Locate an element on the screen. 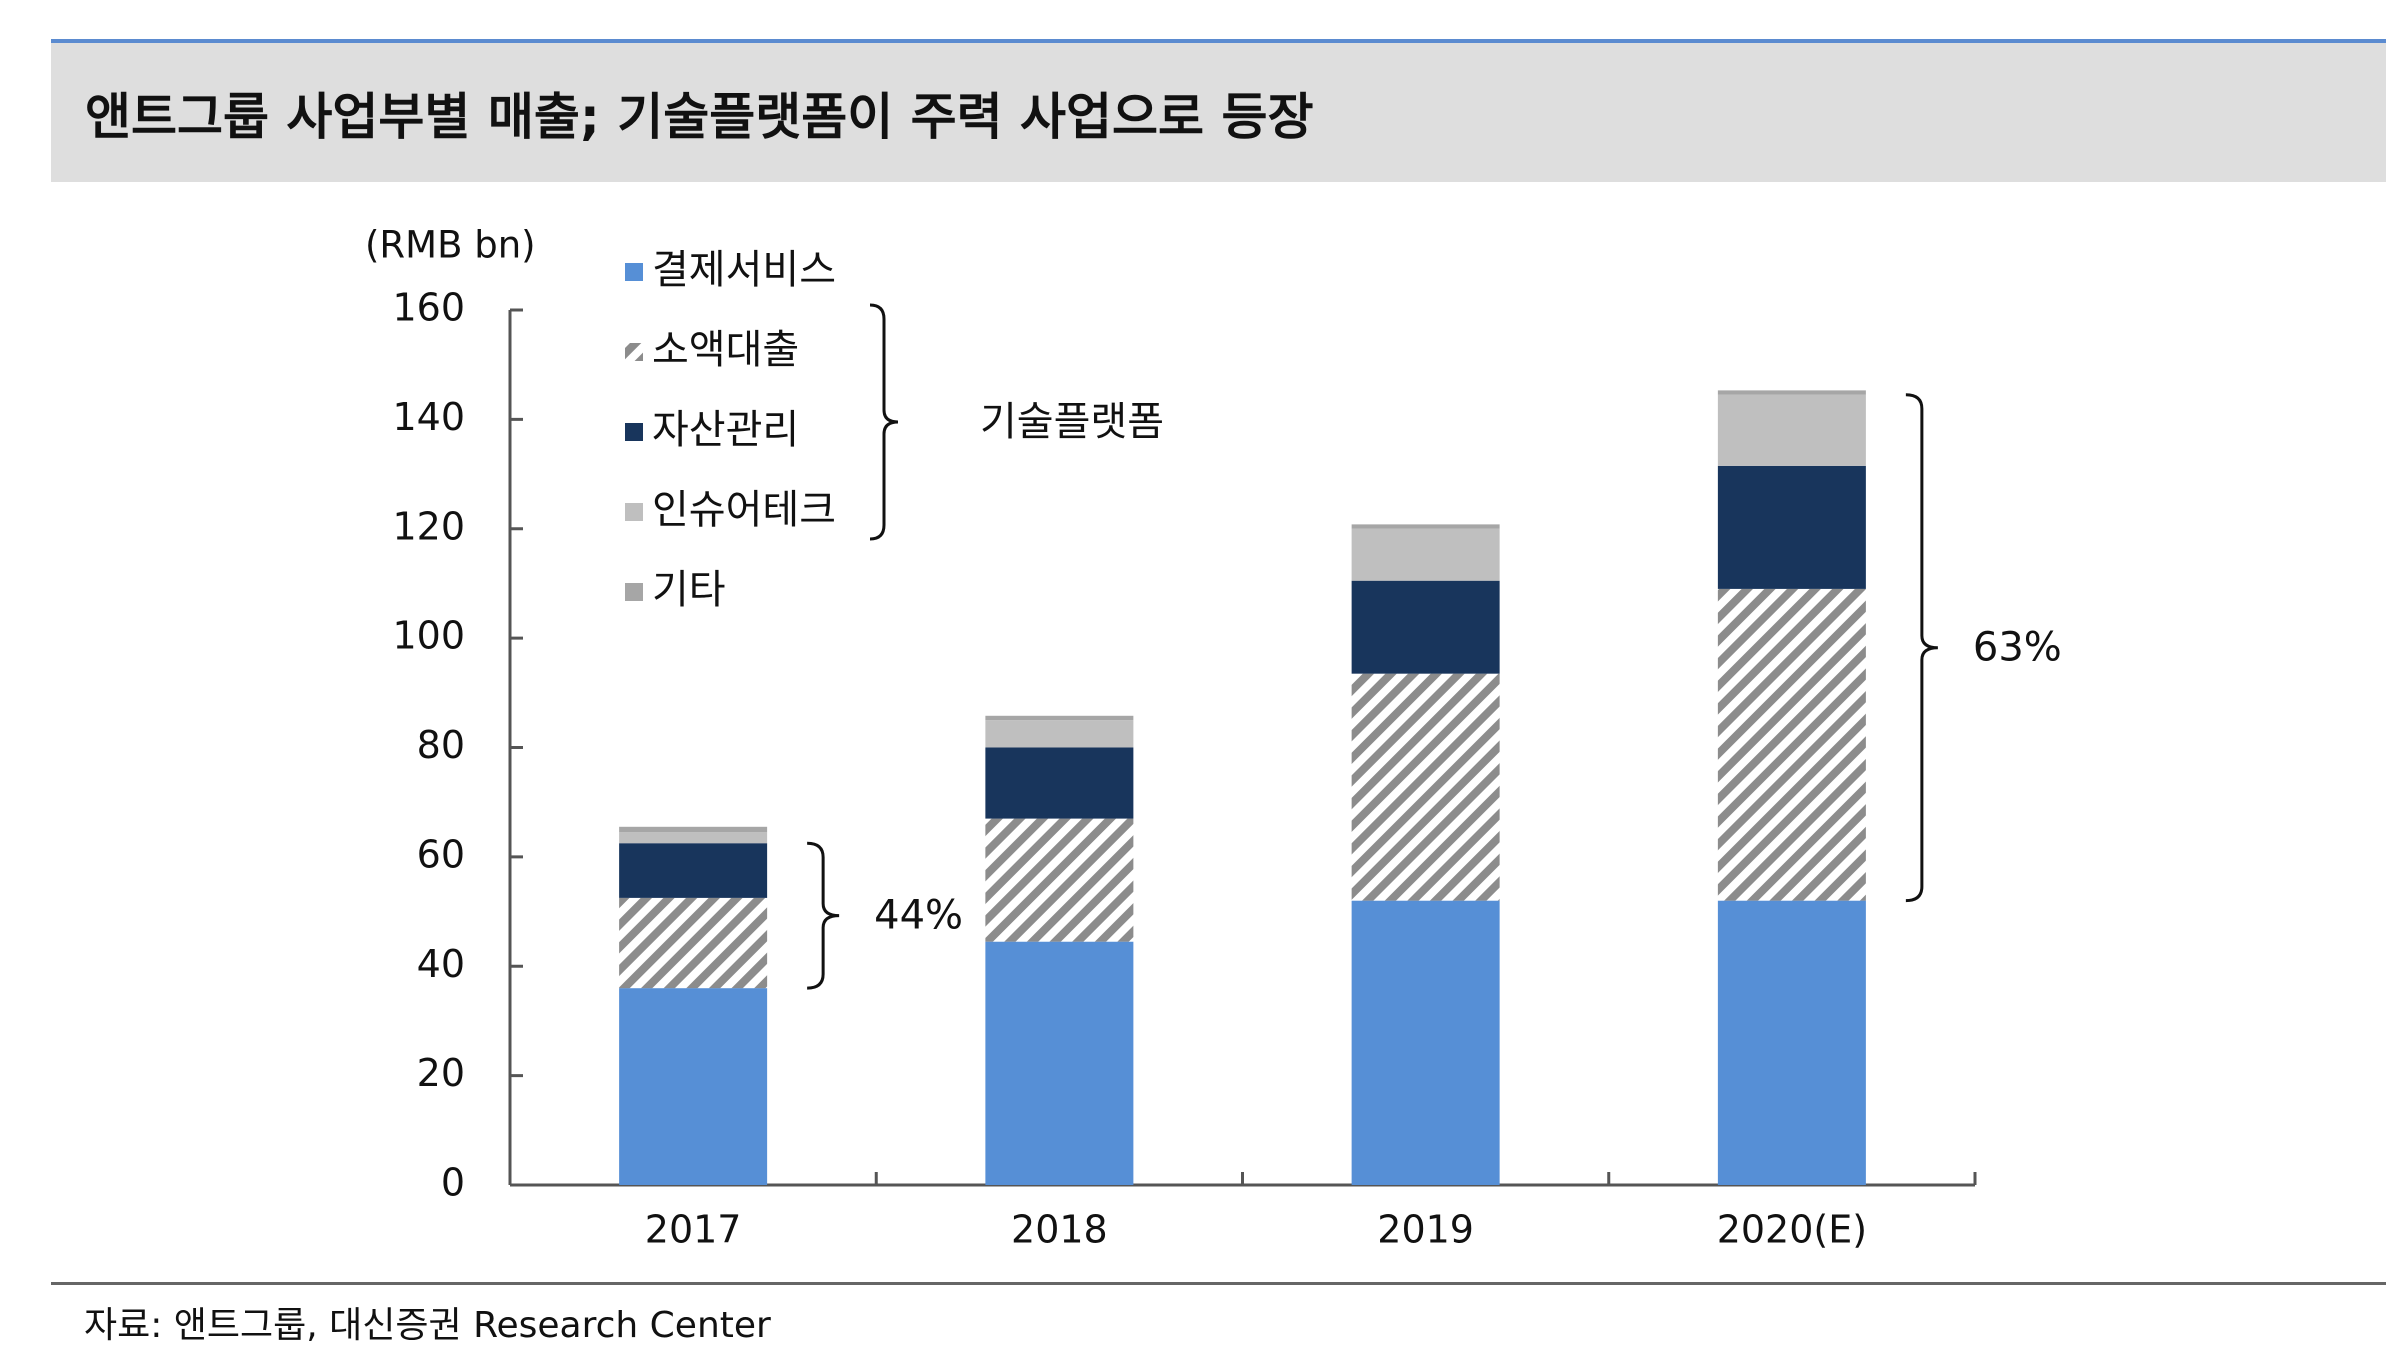  y-tick-label: 20 is located at coordinates (441, 1073).